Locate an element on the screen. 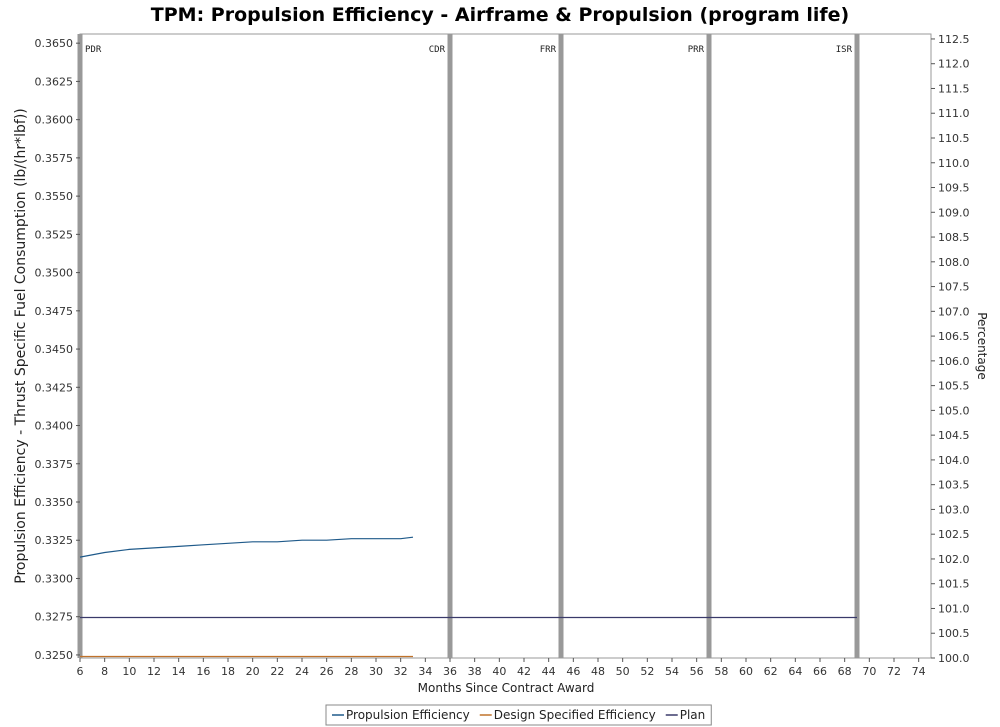 The image size is (1000, 727). y-tick-label: 0.3525 is located at coordinates (54, 234).